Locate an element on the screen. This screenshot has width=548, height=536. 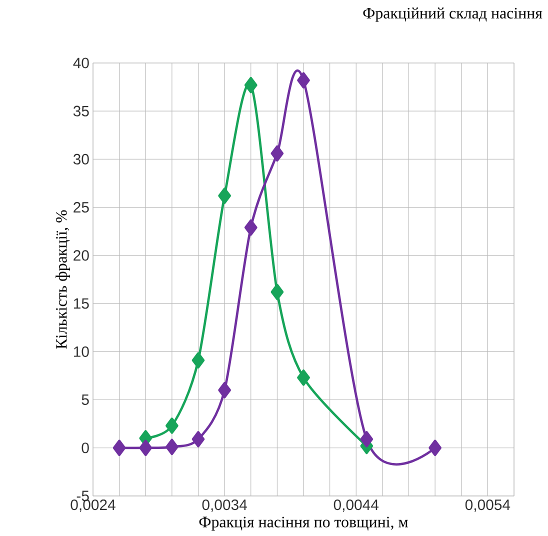
chart-title: Фракційний склад насіння is located at coordinates (452, 15).